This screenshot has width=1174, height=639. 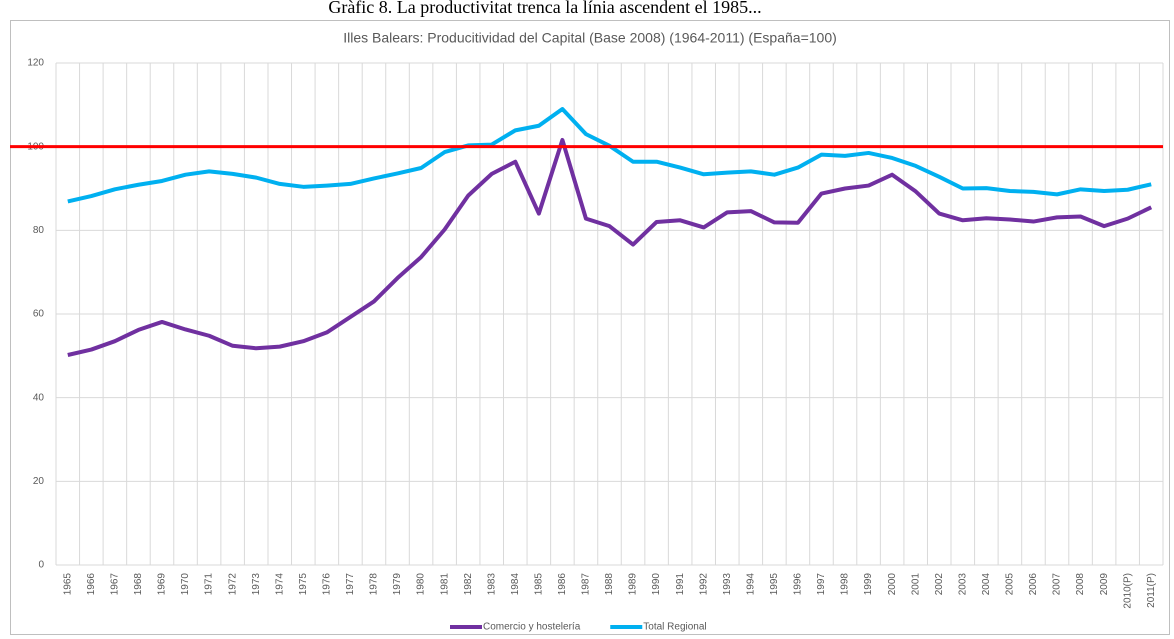 I want to click on x-tick-label: 1994, so click(x=750, y=584).